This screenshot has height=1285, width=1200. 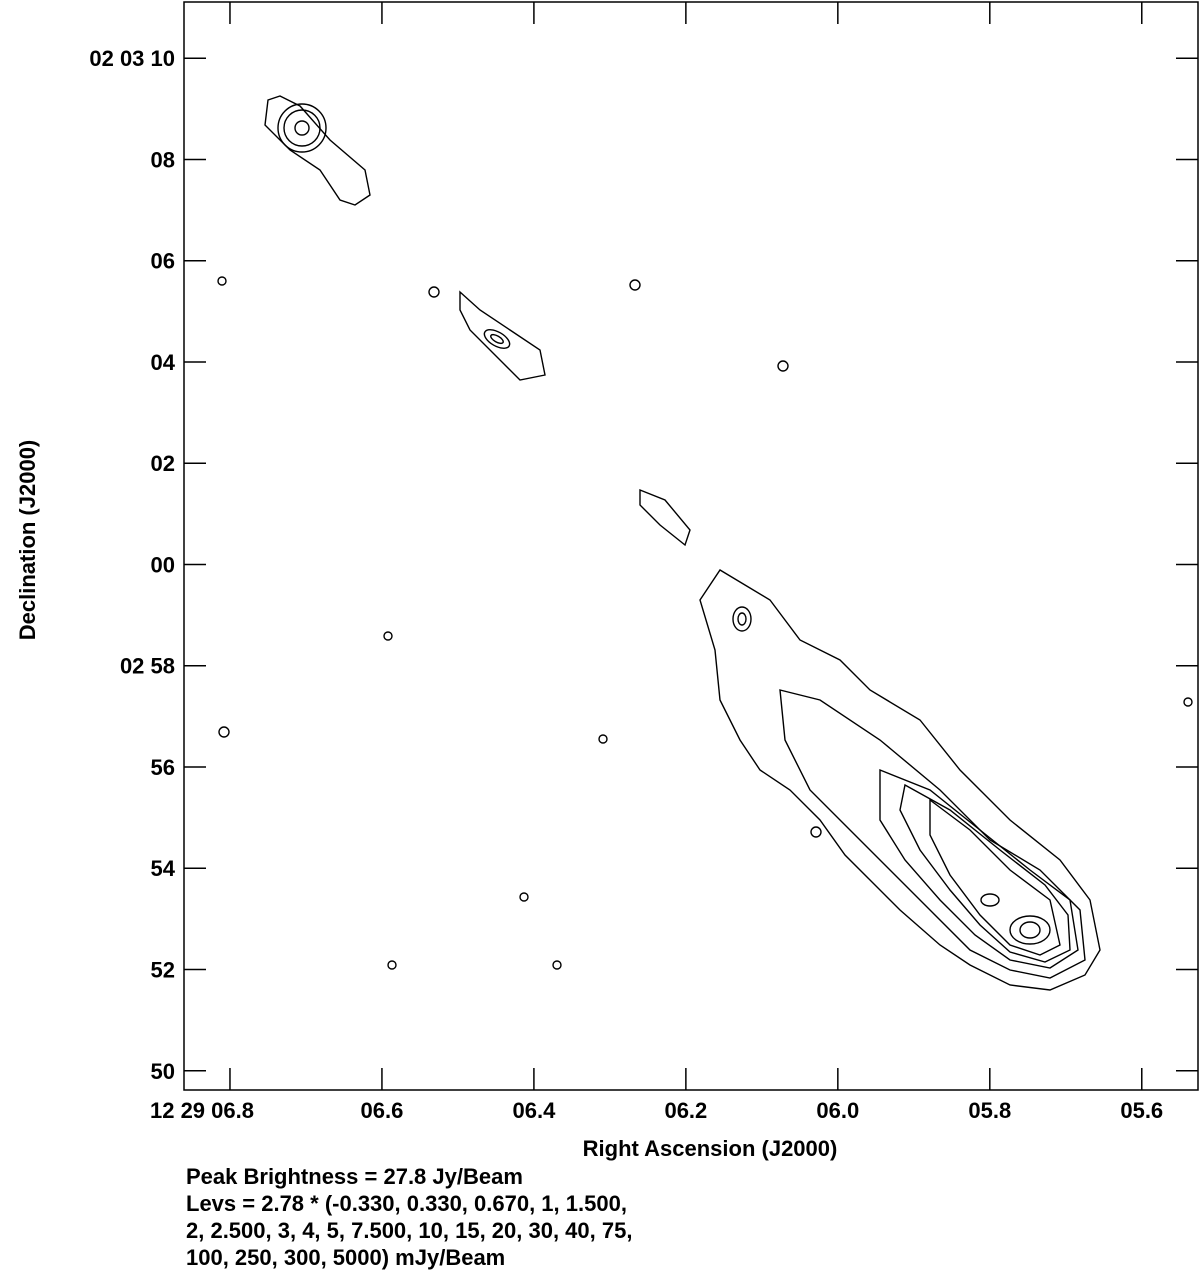 What do you see at coordinates (202, 1110) in the screenshot?
I see `x-tick-label: 12 29 06.8` at bounding box center [202, 1110].